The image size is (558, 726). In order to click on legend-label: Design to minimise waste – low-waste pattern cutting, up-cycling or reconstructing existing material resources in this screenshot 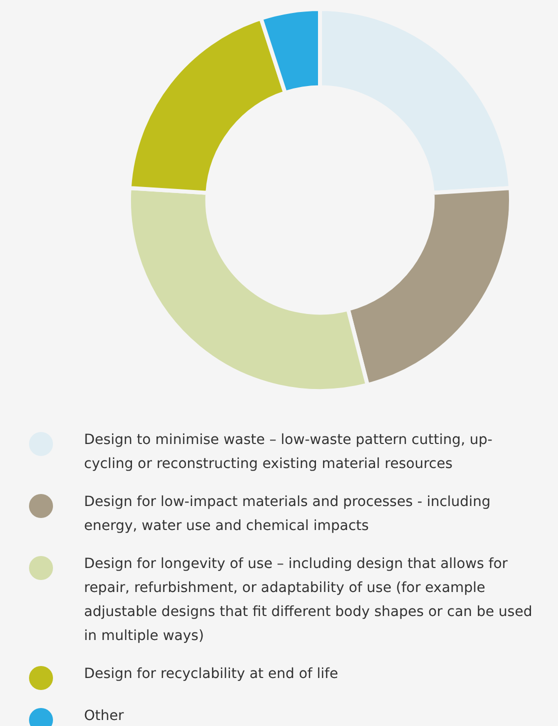, I will do `click(289, 452)`.